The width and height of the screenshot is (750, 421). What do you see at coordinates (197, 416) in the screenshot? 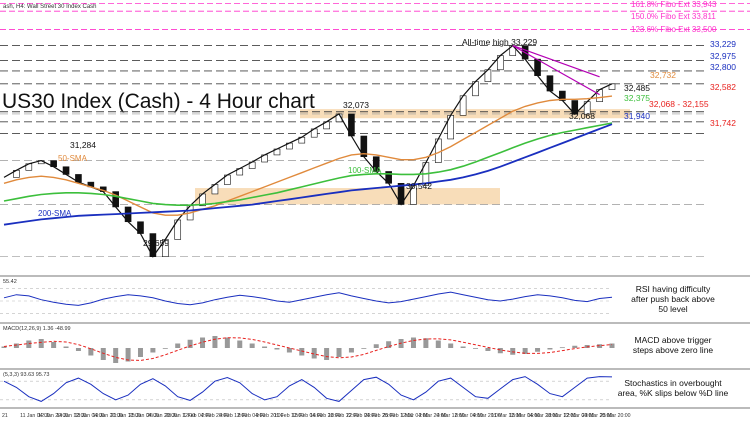
I see `x-tick-label: 1 Feb 04:00` at bounding box center [197, 416].